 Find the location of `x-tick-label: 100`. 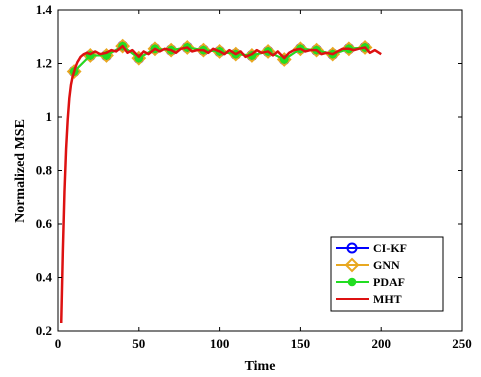

x-tick-label: 100 is located at coordinates (220, 343).